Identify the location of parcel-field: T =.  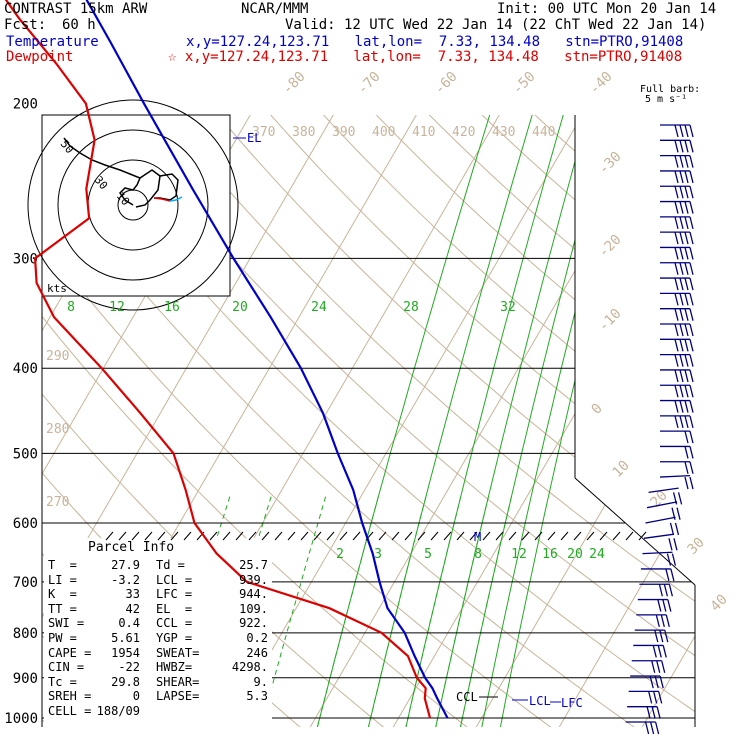
(62, 565).